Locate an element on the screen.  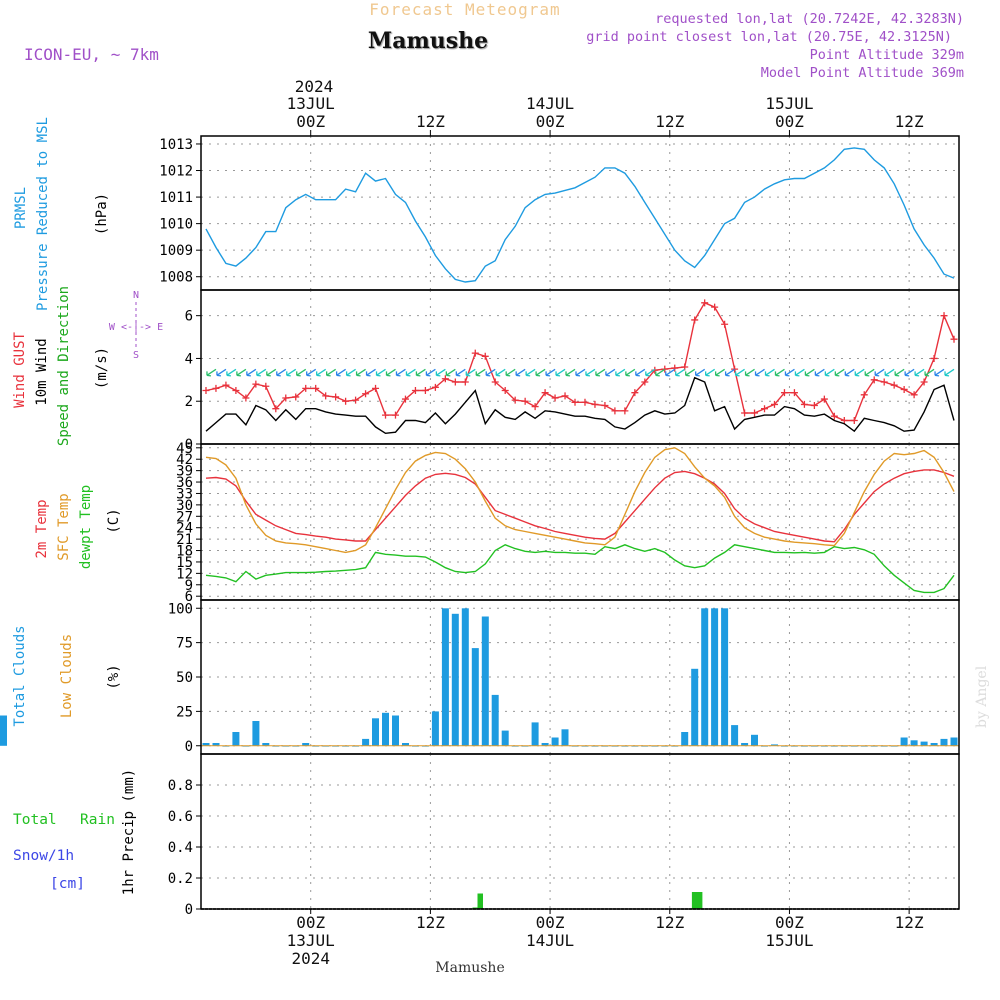
bottom-date-label: 14JUL is located at coordinates (550, 940).